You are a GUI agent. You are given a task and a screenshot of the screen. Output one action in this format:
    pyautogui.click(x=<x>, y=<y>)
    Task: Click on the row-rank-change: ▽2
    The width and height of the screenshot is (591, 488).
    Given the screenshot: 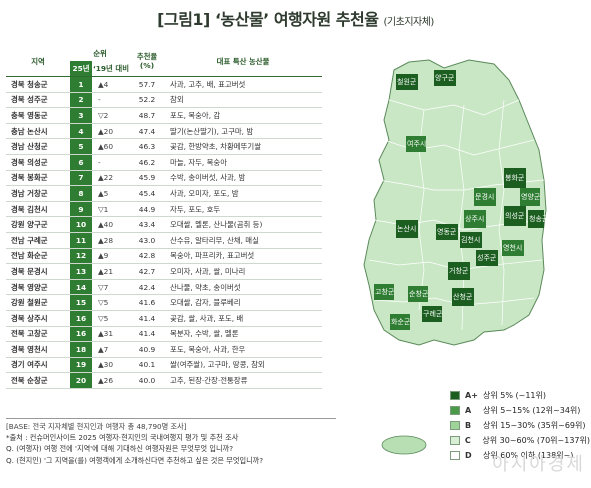 What is the action you would take?
    pyautogui.click(x=111, y=115)
    